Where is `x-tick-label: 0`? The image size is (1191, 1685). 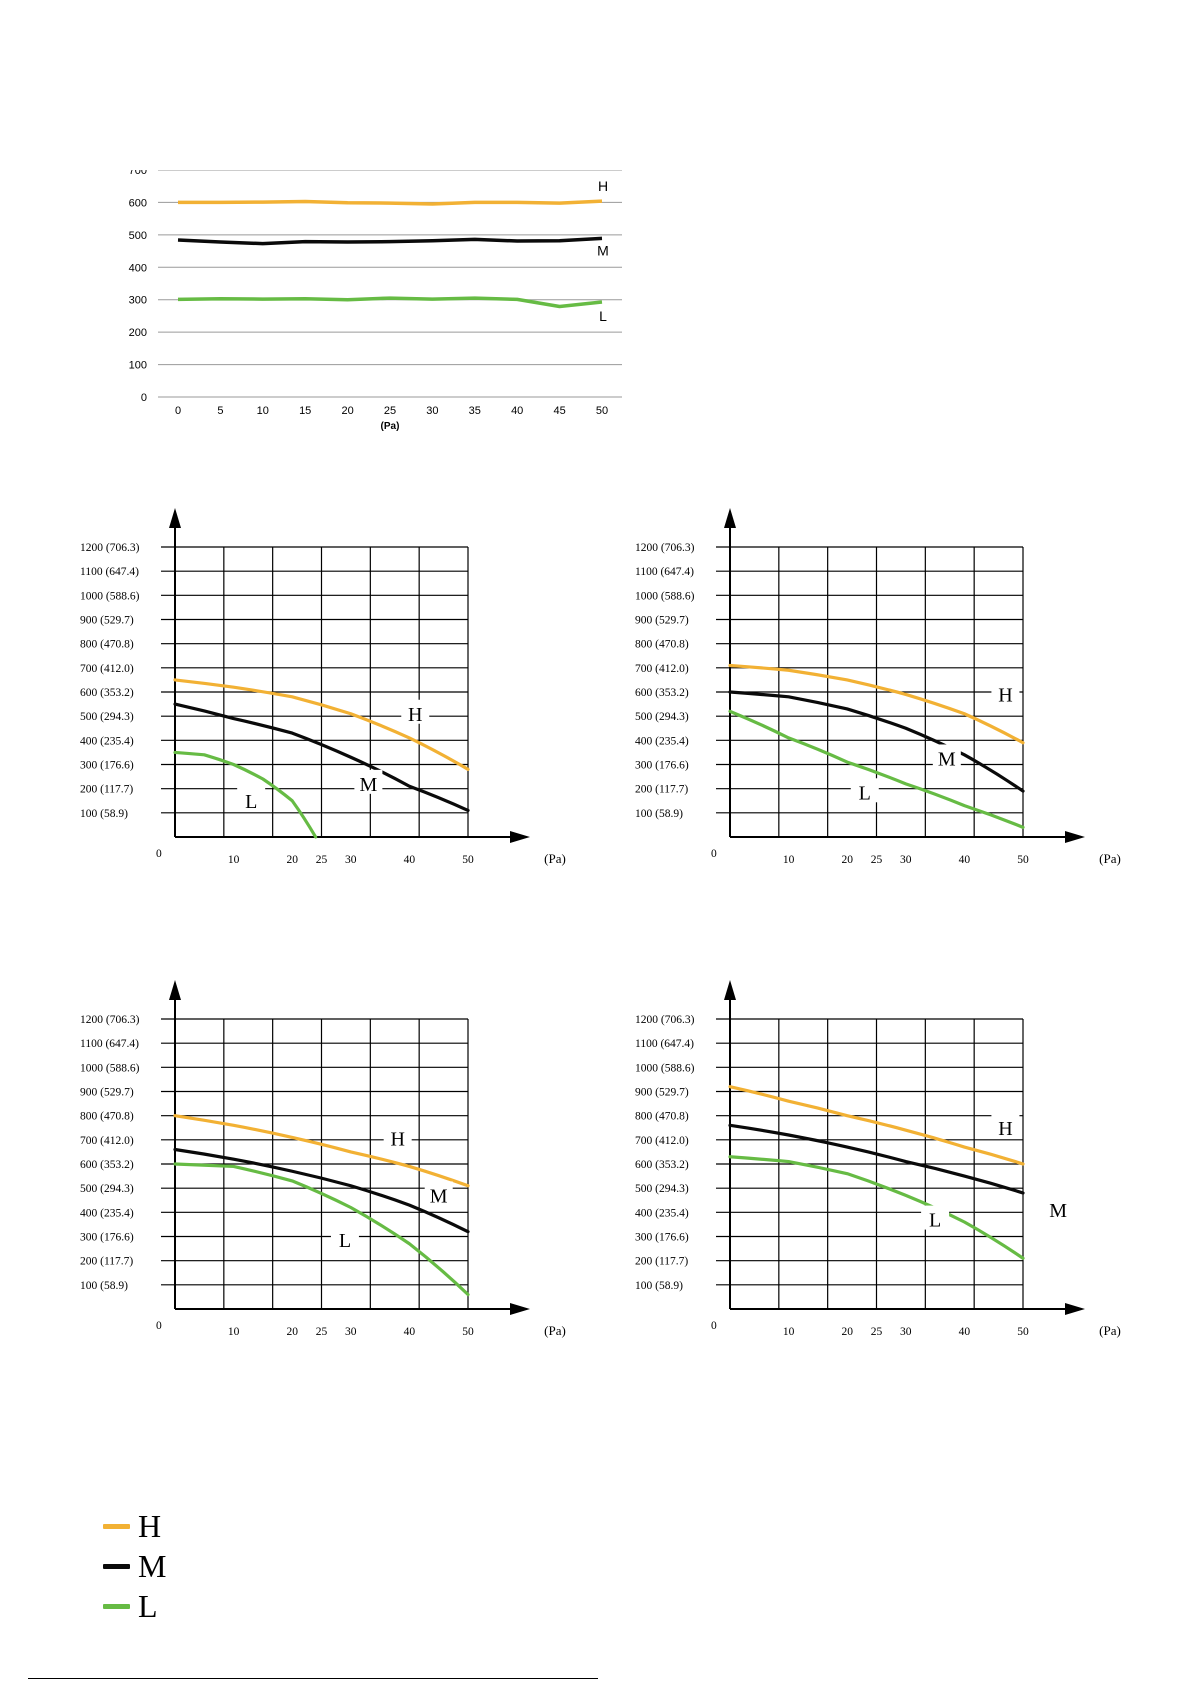
x-tick-label: 0 is located at coordinates (178, 411).